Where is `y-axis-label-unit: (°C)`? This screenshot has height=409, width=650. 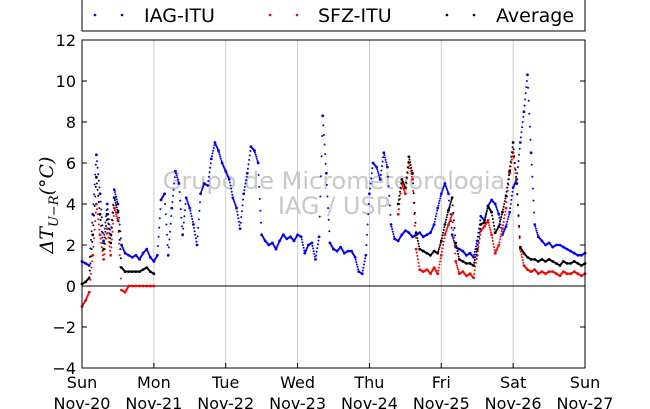 y-axis-label-unit: (°C) is located at coordinates (47, 176).